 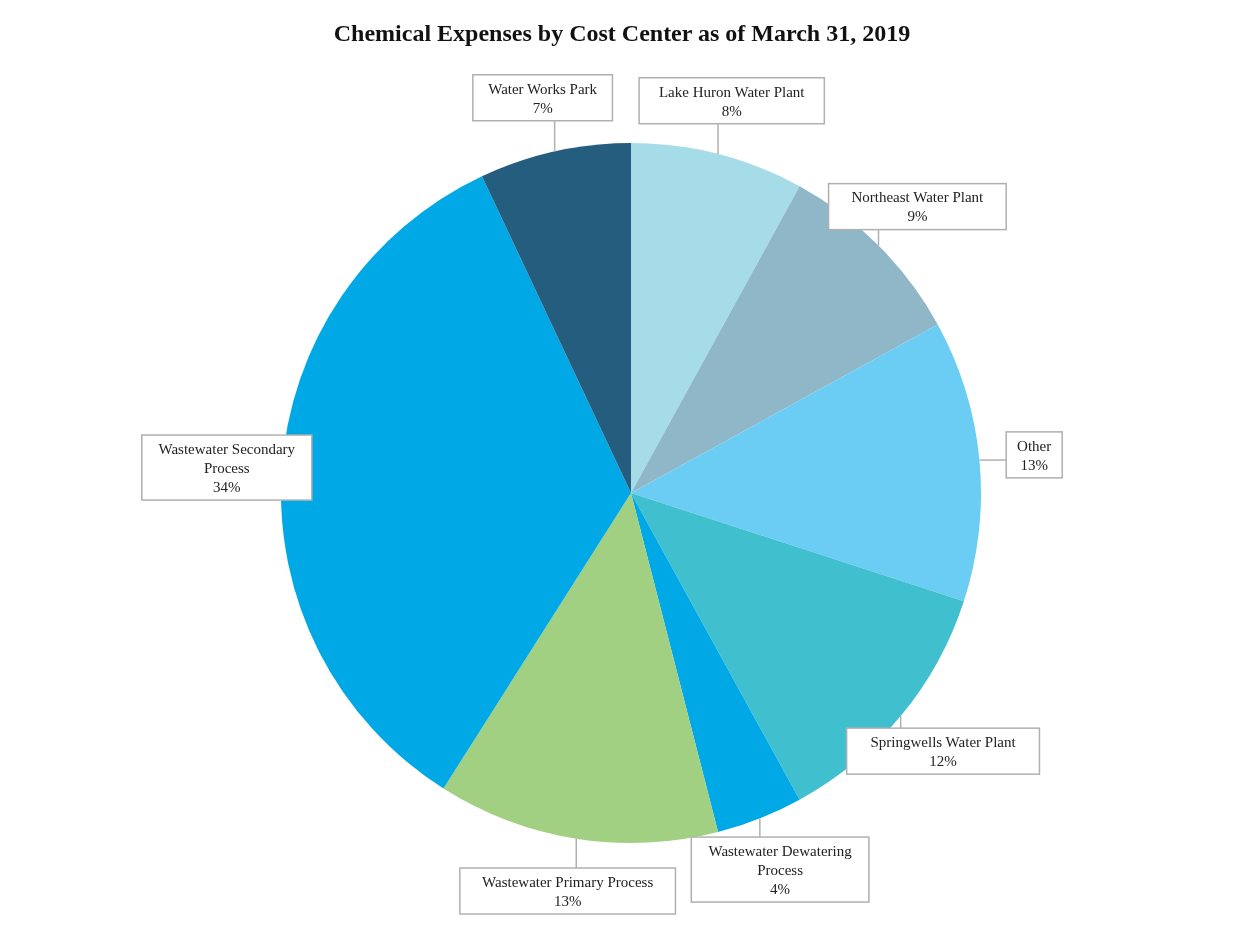 What do you see at coordinates (780, 860) in the screenshot?
I see `slice-label: Wastewater Dewatering Process` at bounding box center [780, 860].